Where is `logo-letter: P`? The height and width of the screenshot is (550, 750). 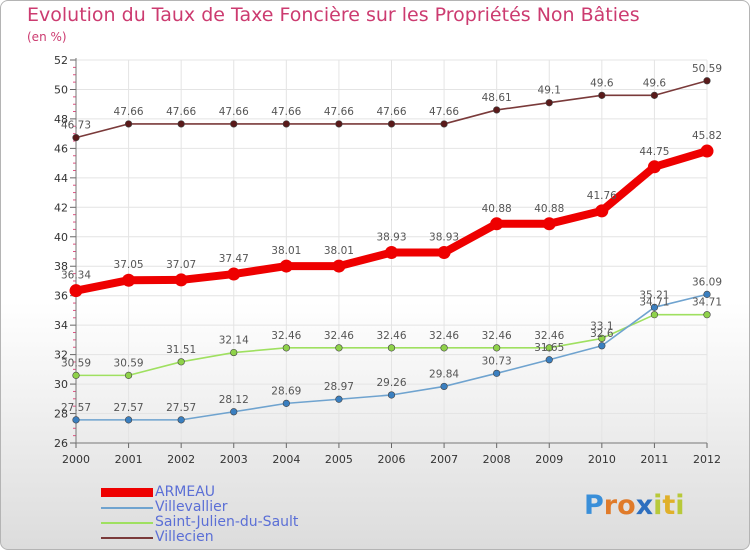
logo-letter: P is located at coordinates (594, 505).